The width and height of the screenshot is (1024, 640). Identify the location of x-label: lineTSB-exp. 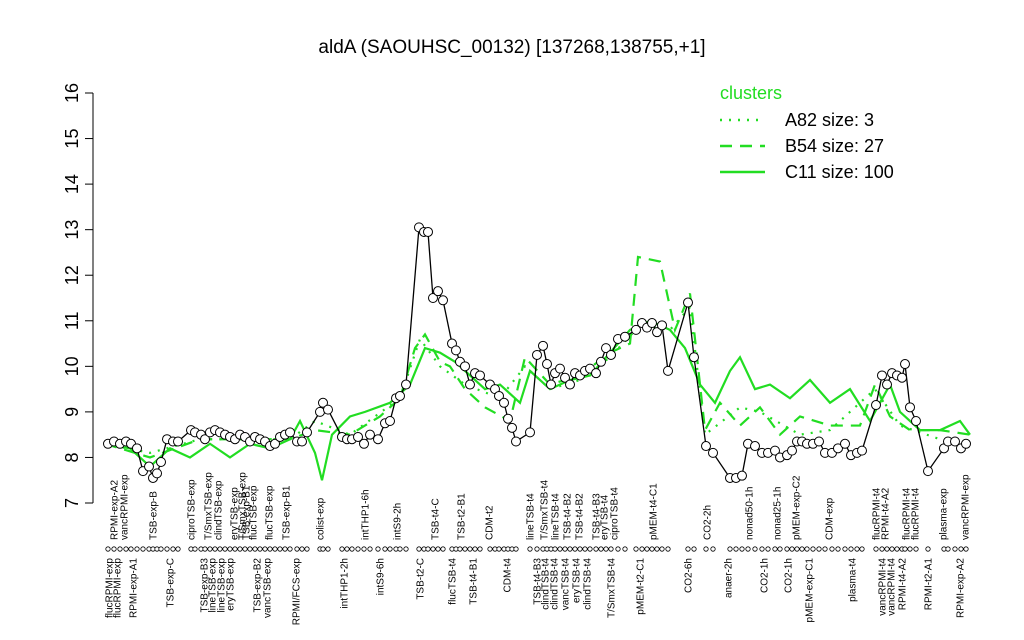
(213, 585).